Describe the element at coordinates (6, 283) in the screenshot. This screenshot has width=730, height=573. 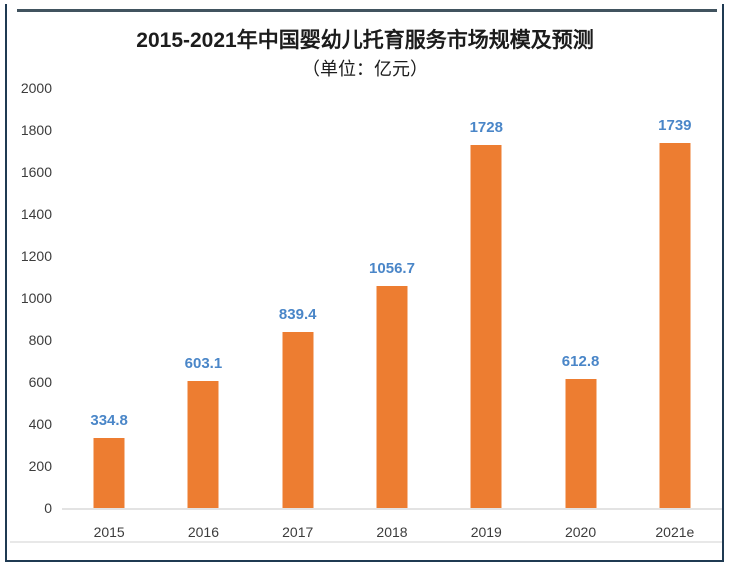
I see `frame-border-left` at that location.